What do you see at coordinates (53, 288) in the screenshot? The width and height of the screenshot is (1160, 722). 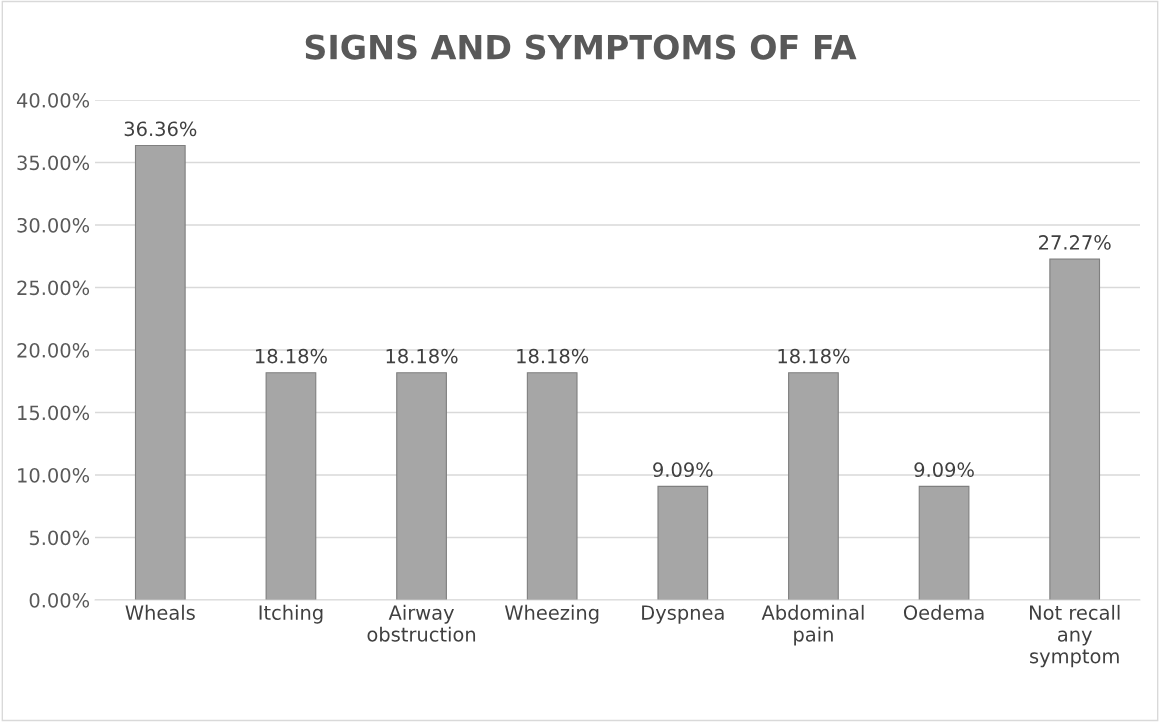 I see `y-tick-label: 25.00%` at bounding box center [53, 288].